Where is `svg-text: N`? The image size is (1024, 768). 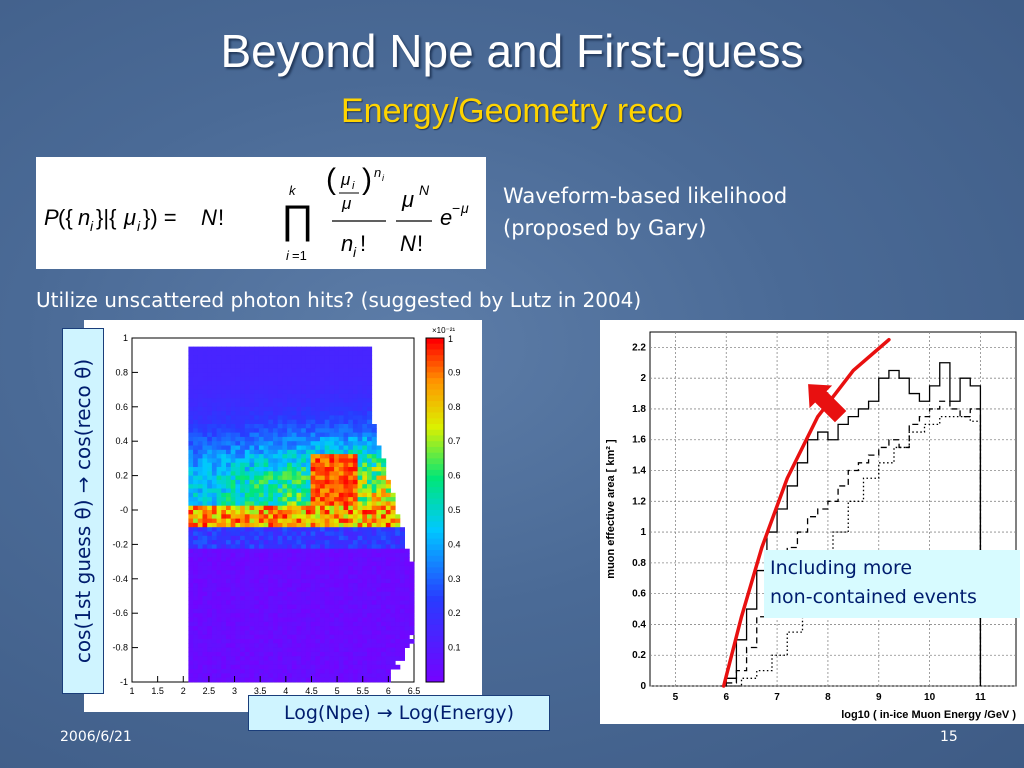 svg-text: N is located at coordinates (424, 190).